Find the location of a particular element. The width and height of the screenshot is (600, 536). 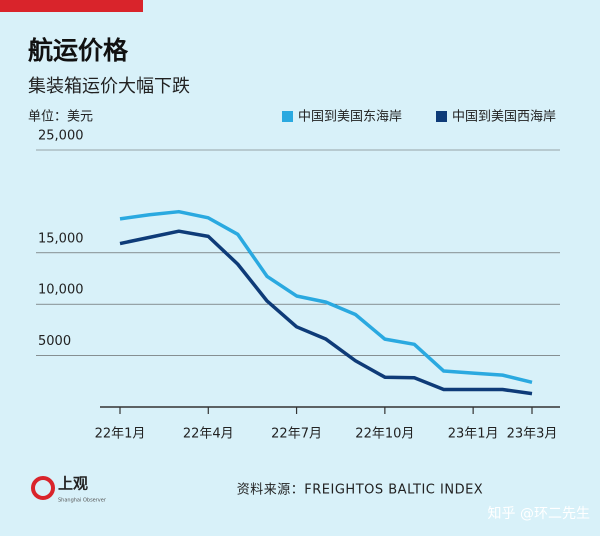

y-tick-label: 10,000 is located at coordinates (61, 290).